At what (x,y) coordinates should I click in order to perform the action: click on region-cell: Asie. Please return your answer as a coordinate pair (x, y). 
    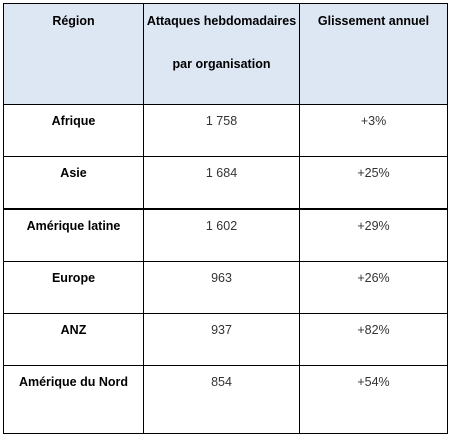
    Looking at the image, I should click on (73, 183).